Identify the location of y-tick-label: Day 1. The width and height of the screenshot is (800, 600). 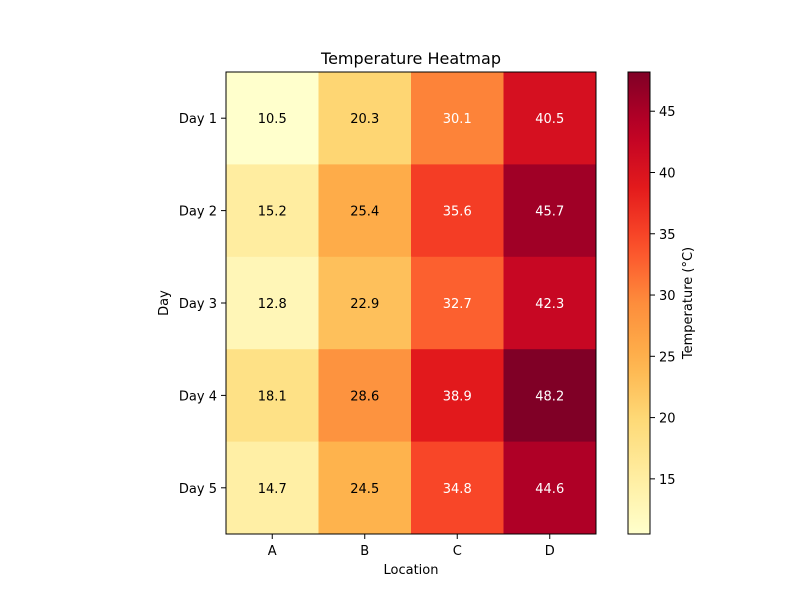
(198, 119).